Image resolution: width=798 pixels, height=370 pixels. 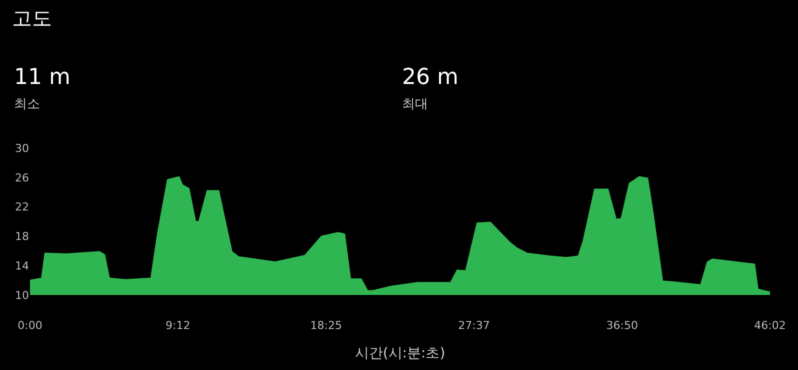 I want to click on text: 최소, so click(x=27, y=104).